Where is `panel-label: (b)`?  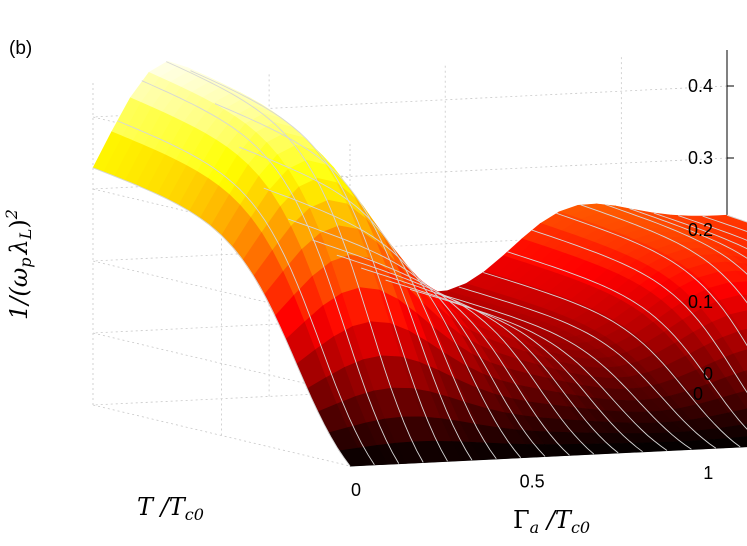
panel-label: (b) is located at coordinates (20, 48).